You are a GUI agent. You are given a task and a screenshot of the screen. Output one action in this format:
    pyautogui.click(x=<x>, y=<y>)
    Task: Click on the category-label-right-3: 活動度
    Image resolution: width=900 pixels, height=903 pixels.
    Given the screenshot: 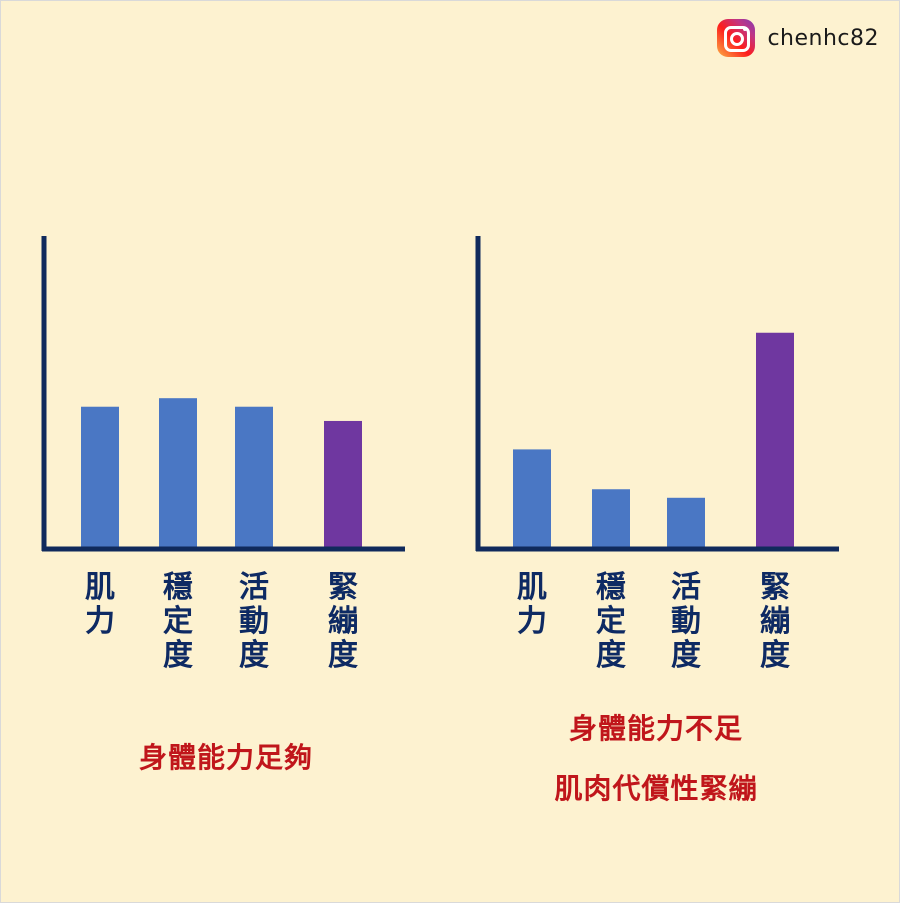 What is the action you would take?
    pyautogui.click(x=686, y=621)
    